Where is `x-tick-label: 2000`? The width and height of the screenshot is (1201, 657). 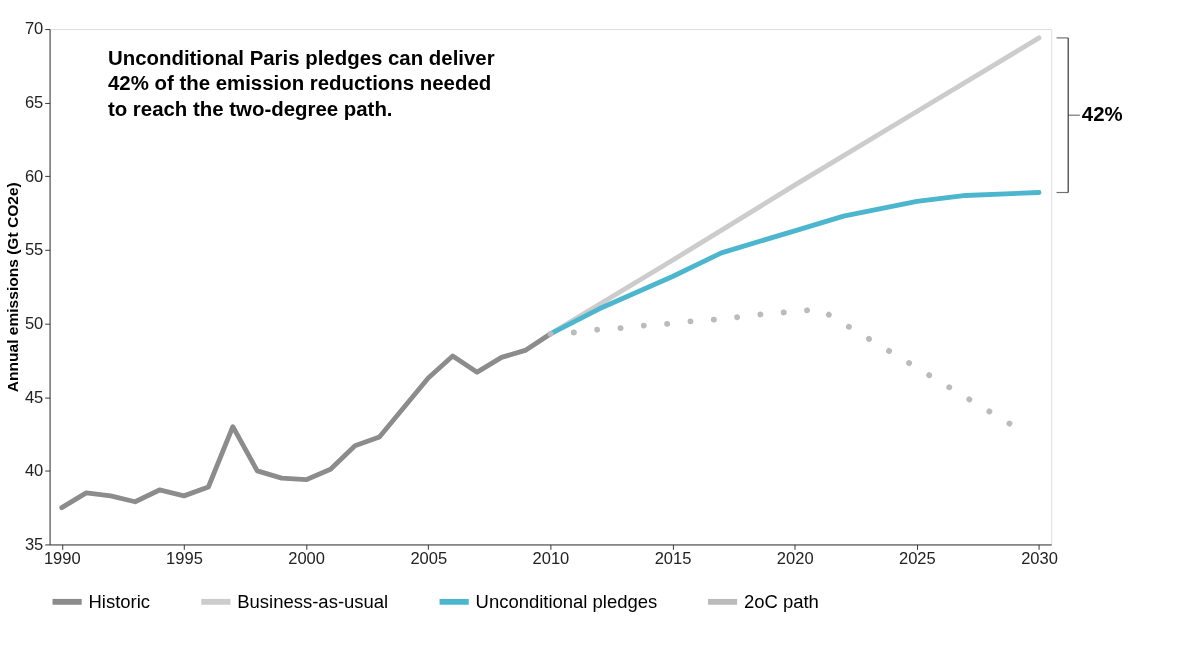
x-tick-label: 2000 is located at coordinates (306, 559).